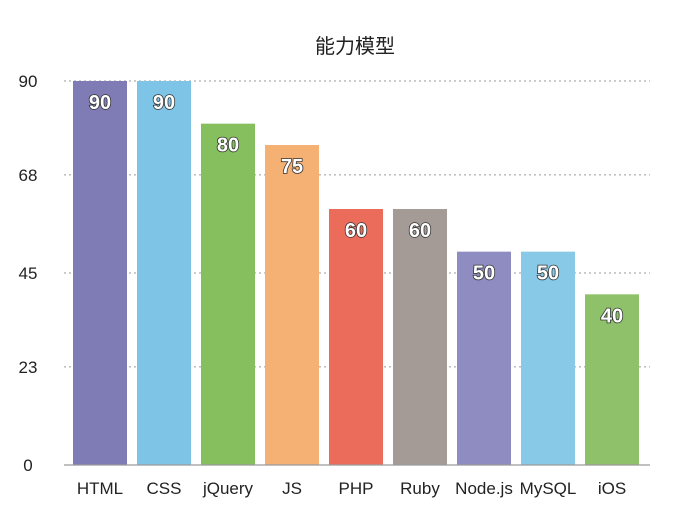  Describe the element at coordinates (27, 465) in the screenshot. I see `y-tick-label: 0` at that location.